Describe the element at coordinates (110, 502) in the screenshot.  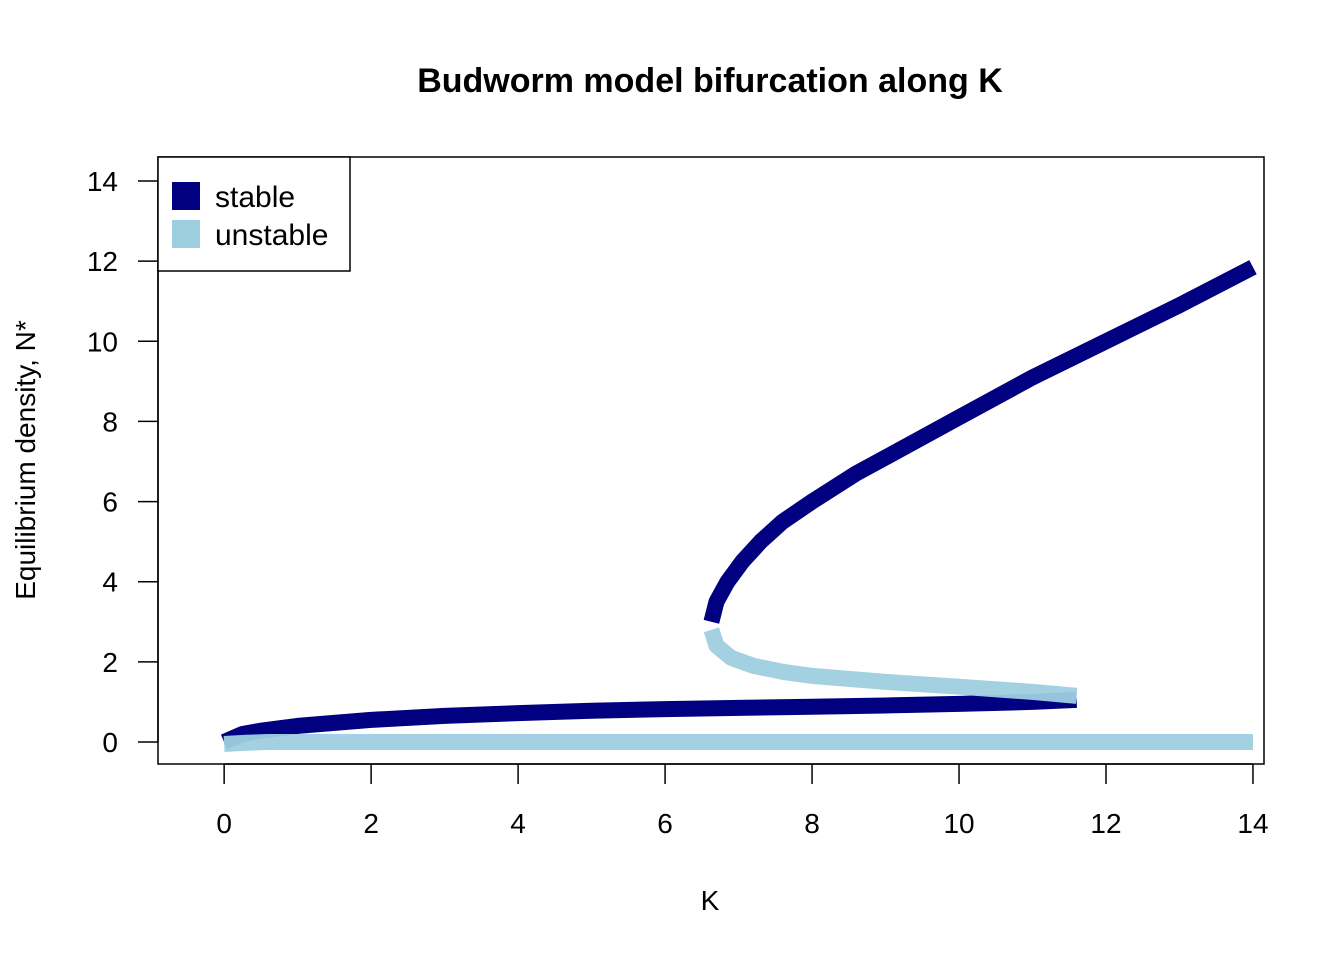
I see `y-tick-label: 6` at that location.